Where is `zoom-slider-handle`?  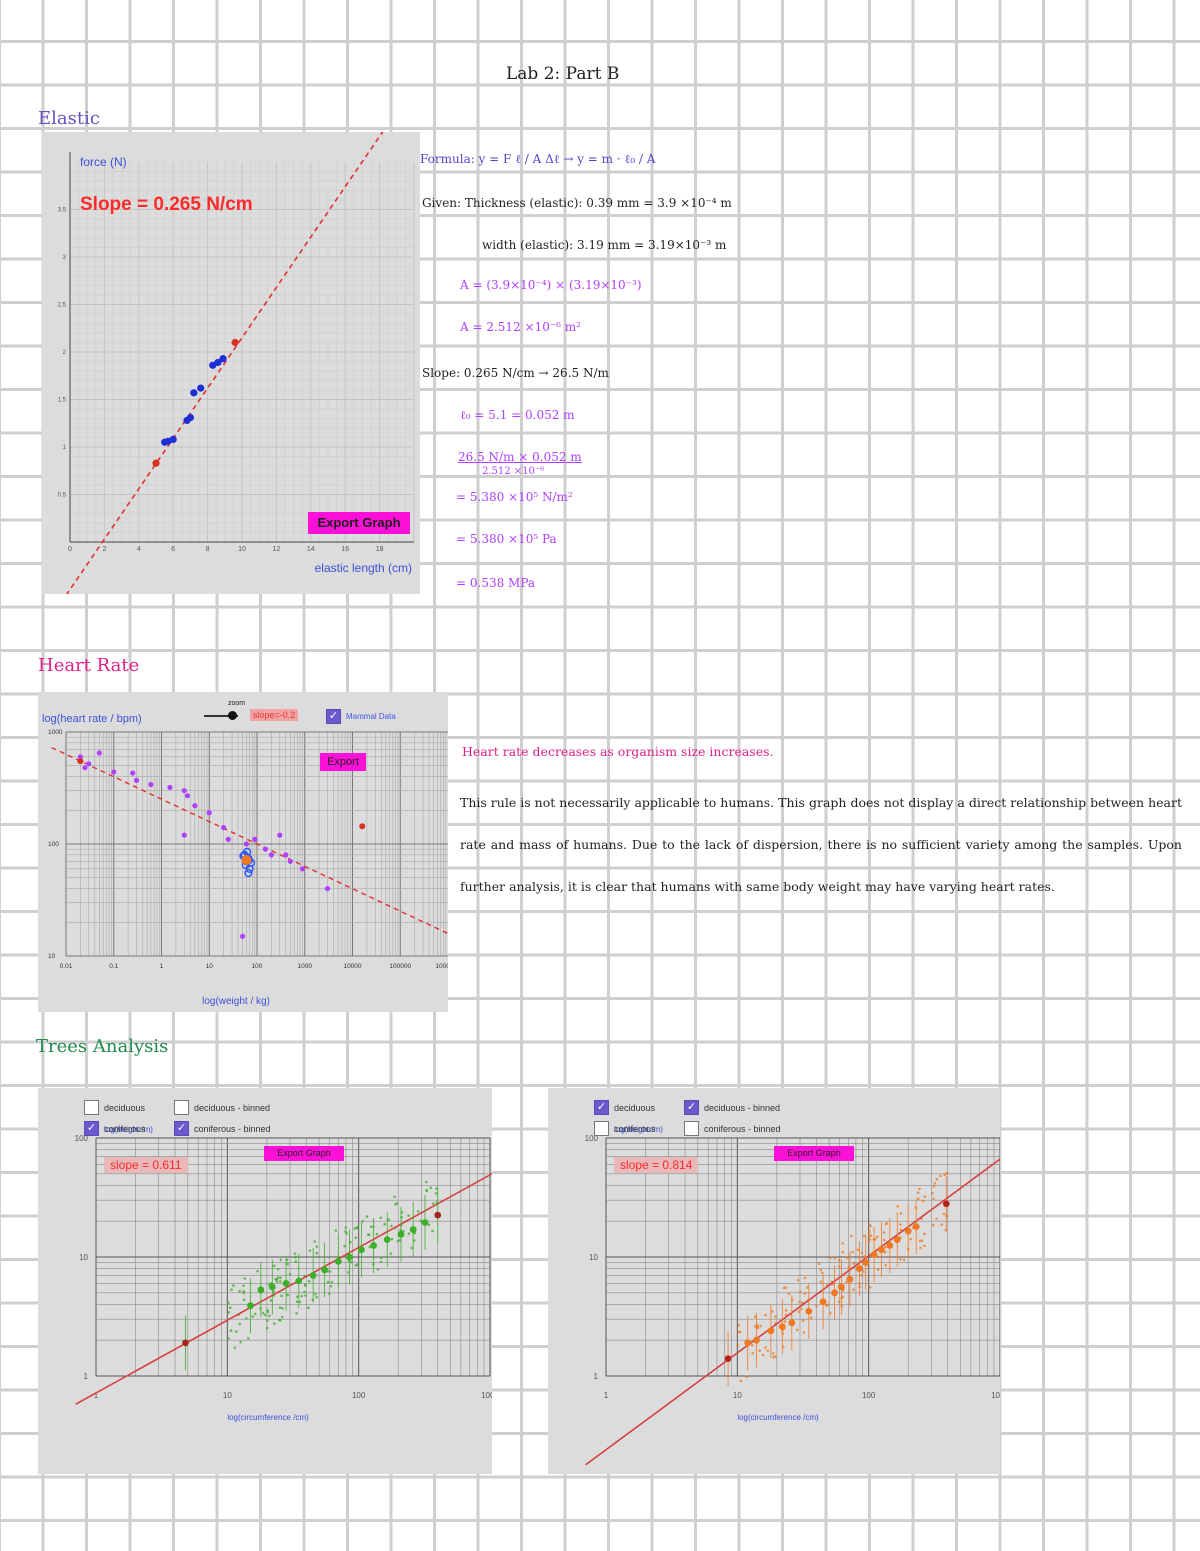 zoom-slider-handle is located at coordinates (232, 715).